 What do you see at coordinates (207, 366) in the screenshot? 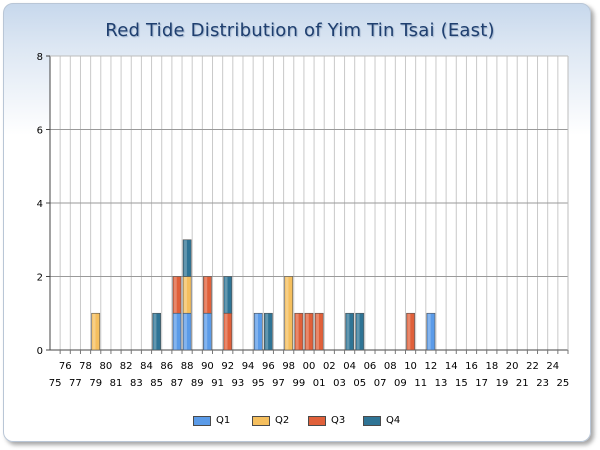
I see `x-tick-label: 90` at bounding box center [207, 366].